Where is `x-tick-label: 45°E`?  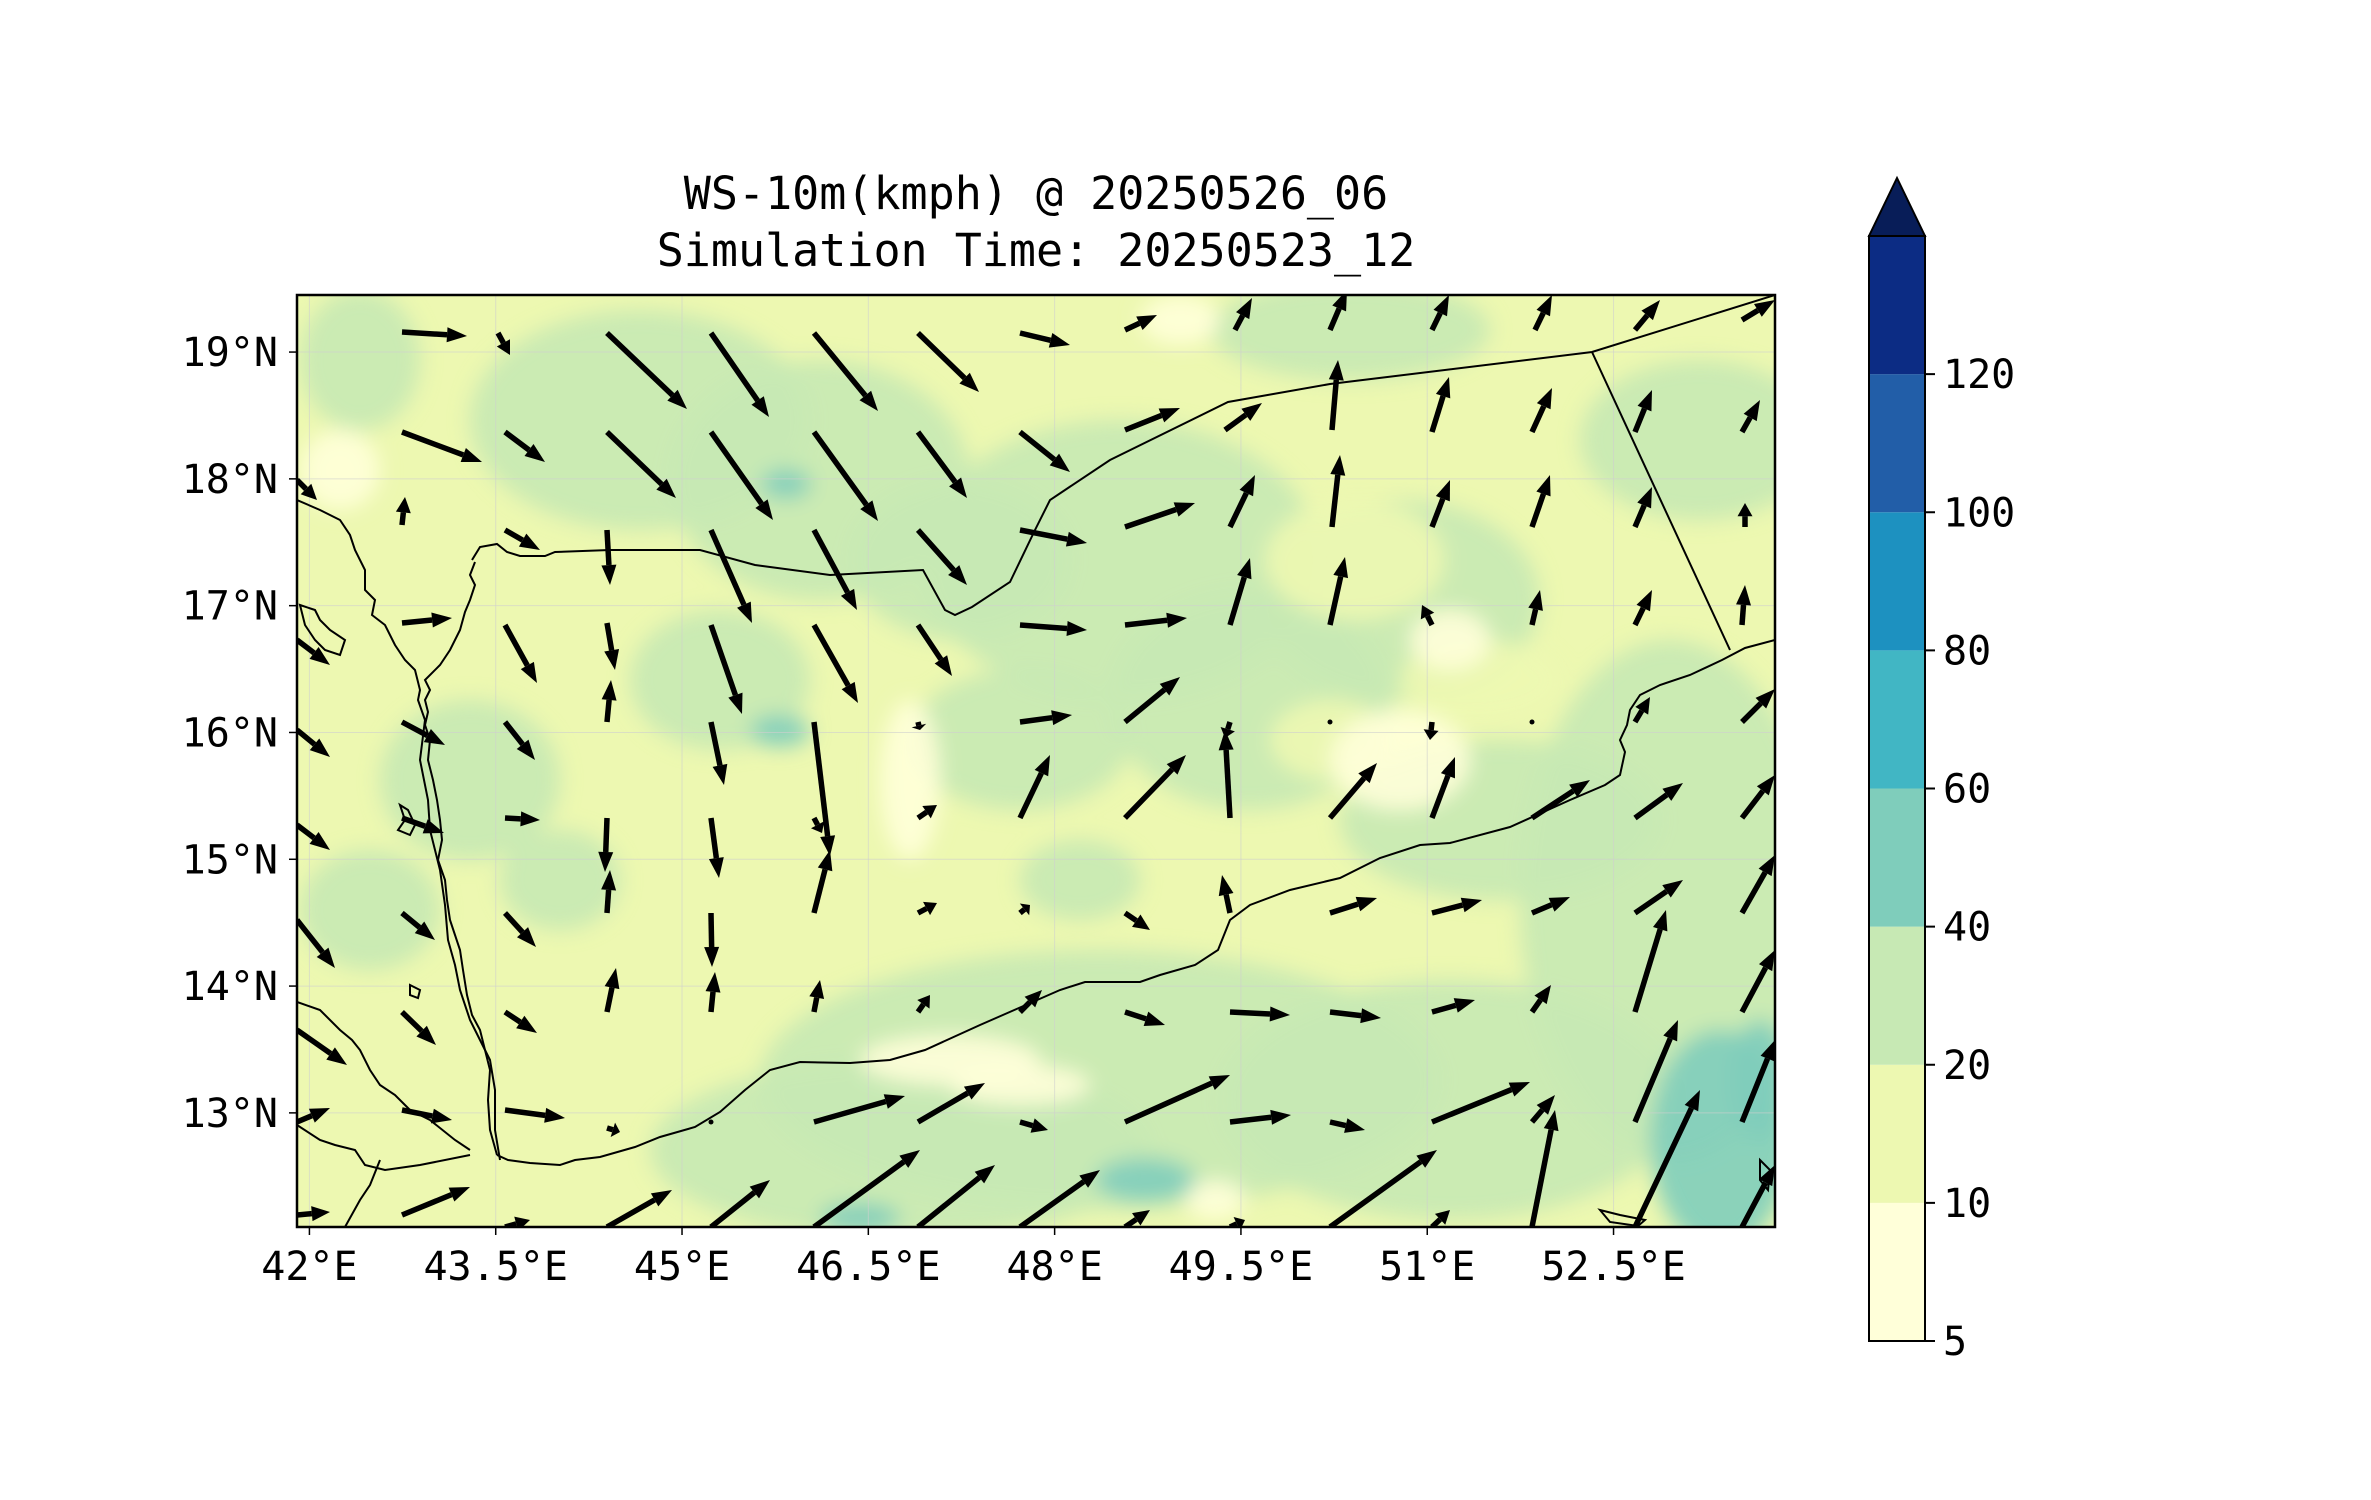
x-tick-label: 45°E is located at coordinates (682, 1267).